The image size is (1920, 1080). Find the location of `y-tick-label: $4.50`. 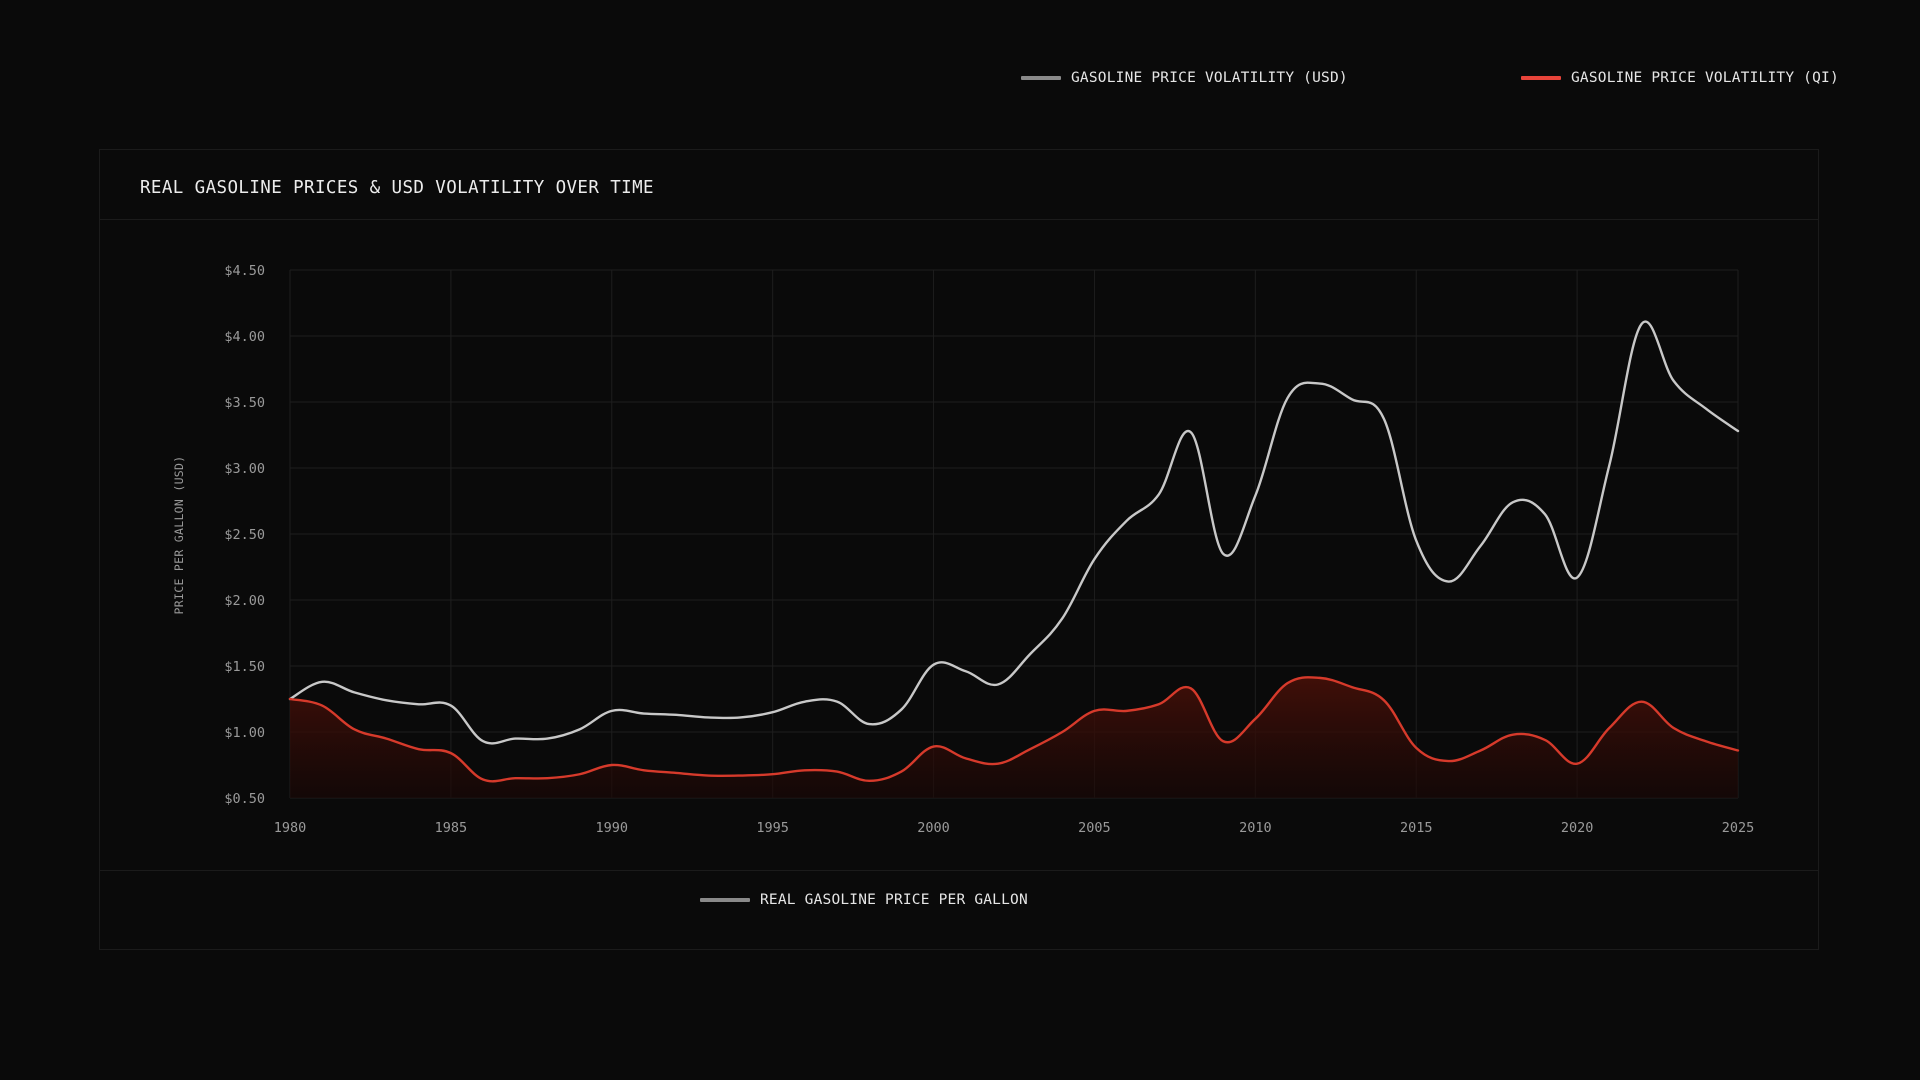

y-tick-label: $4.50 is located at coordinates (244, 271).